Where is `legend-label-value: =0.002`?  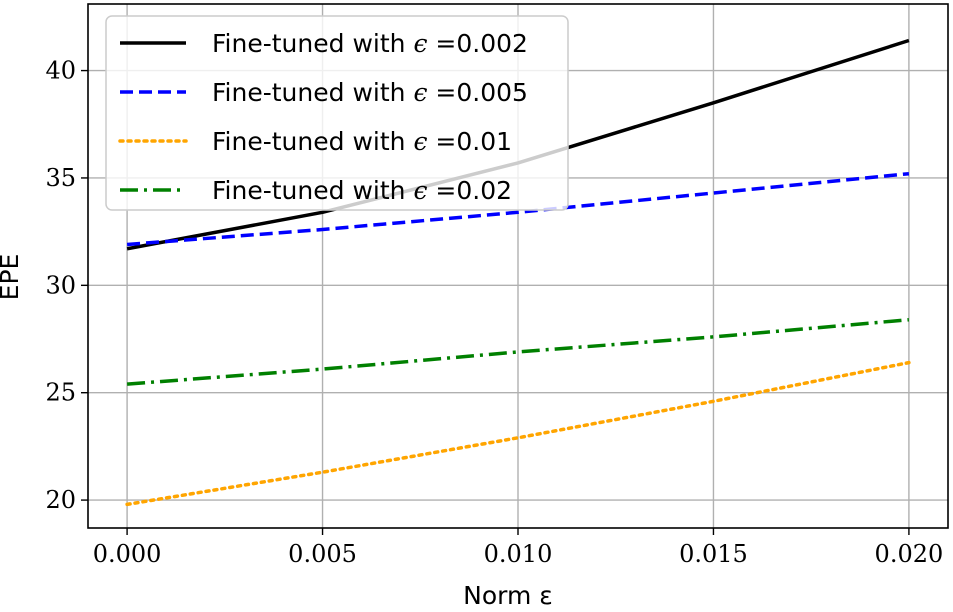
legend-label-value: =0.002 is located at coordinates (477, 43).